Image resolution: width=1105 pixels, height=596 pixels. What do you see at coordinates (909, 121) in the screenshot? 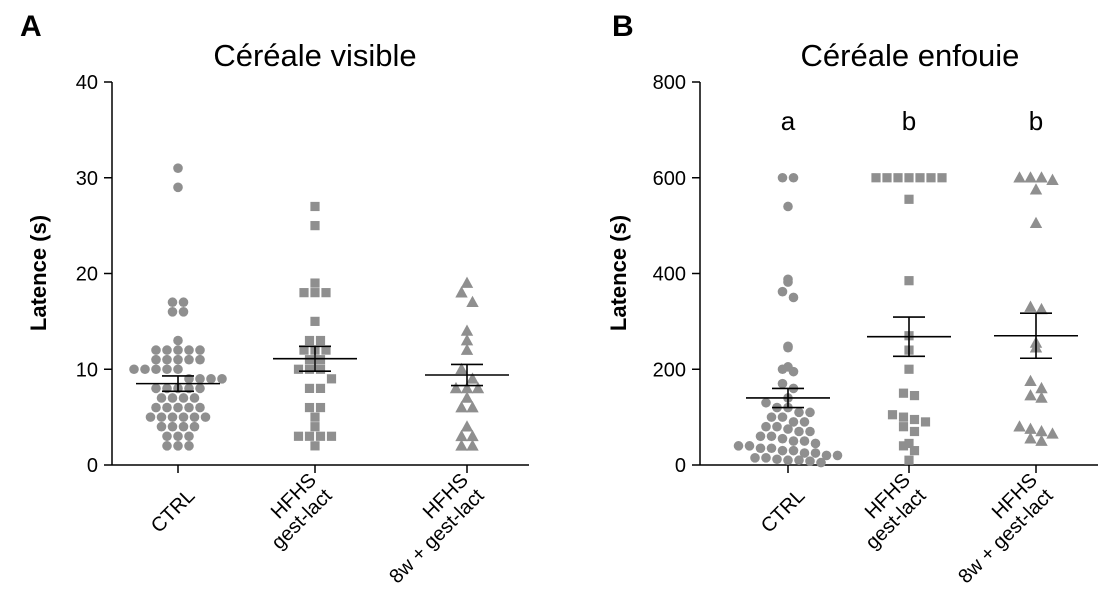
I see `significance-letter: b` at bounding box center [909, 121].